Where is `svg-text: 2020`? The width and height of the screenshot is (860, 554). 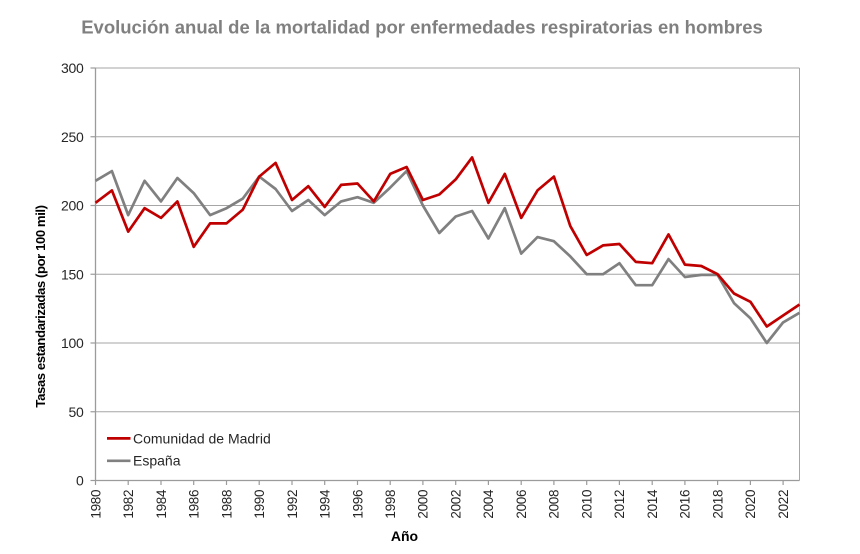 svg-text: 2020 is located at coordinates (750, 504).